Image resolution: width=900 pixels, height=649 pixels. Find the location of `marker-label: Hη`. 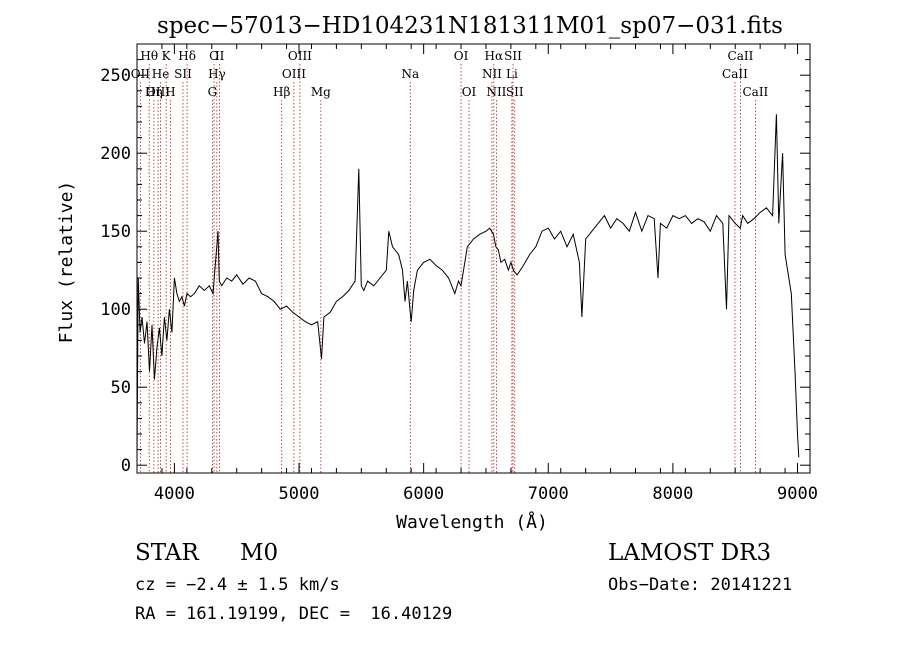

marker-label: Hη is located at coordinates (154, 92).